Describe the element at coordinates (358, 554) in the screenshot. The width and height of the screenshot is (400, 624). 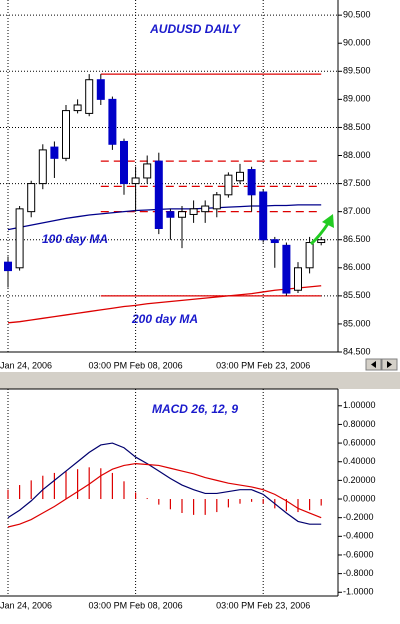
I see `y-tick-label: -0.6000` at that location.